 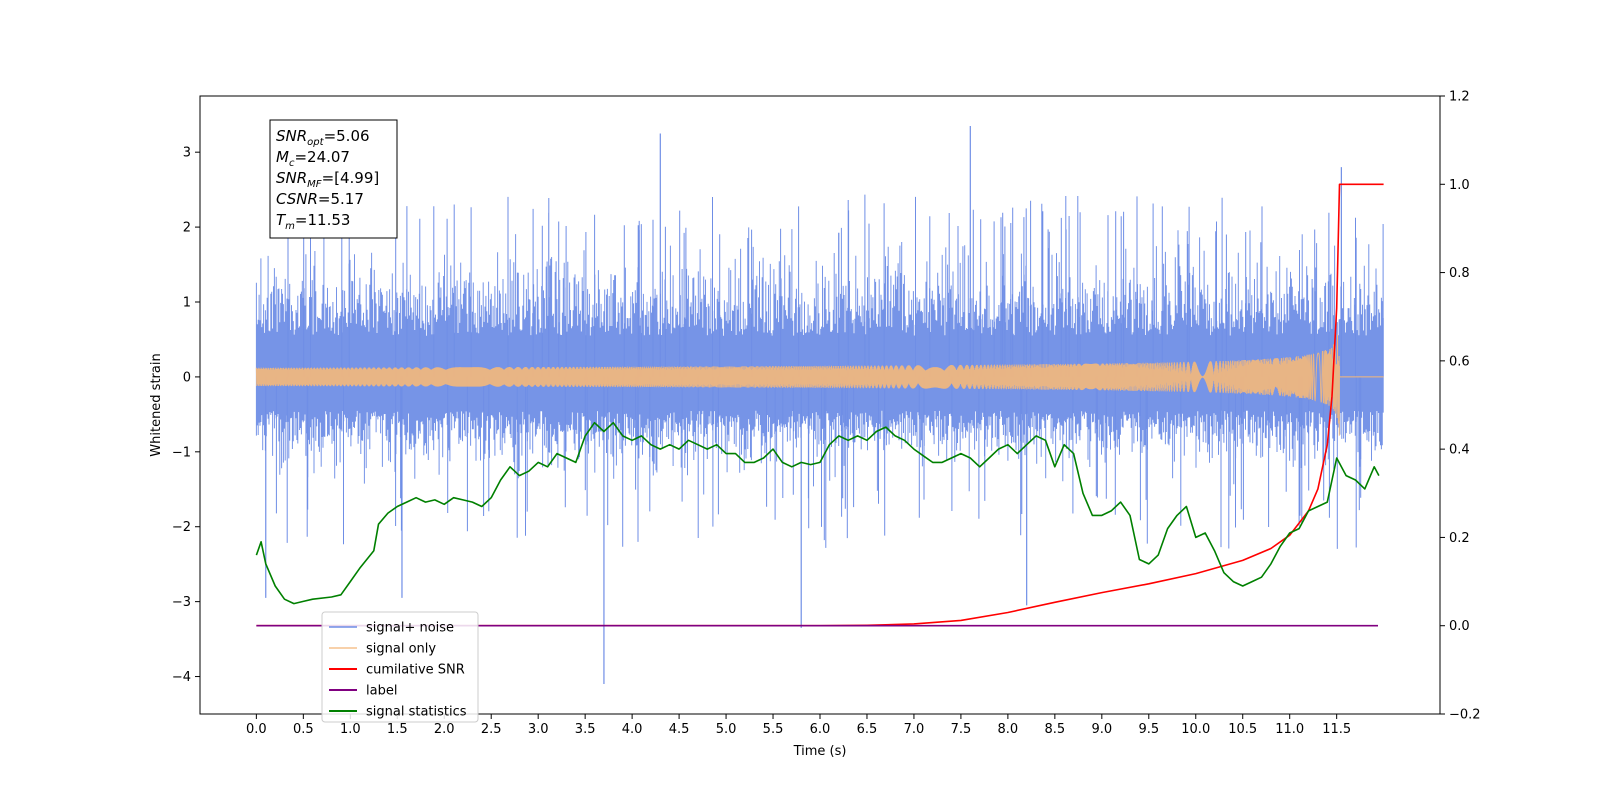 What do you see at coordinates (773, 729) in the screenshot?
I see `x-tick-label: 5.5` at bounding box center [773, 729].